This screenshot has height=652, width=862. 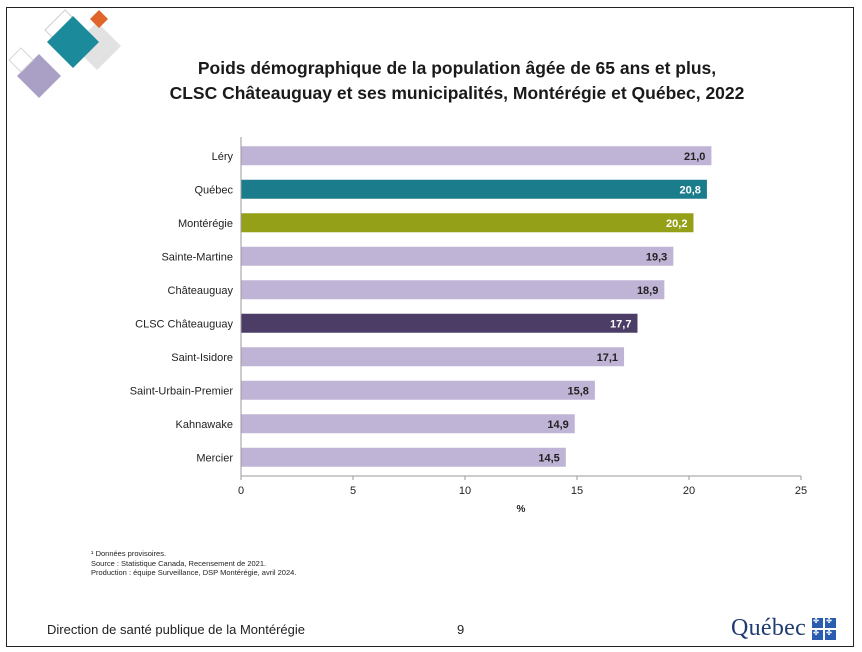 I want to click on x-tick-label: 5, so click(x=353, y=491).